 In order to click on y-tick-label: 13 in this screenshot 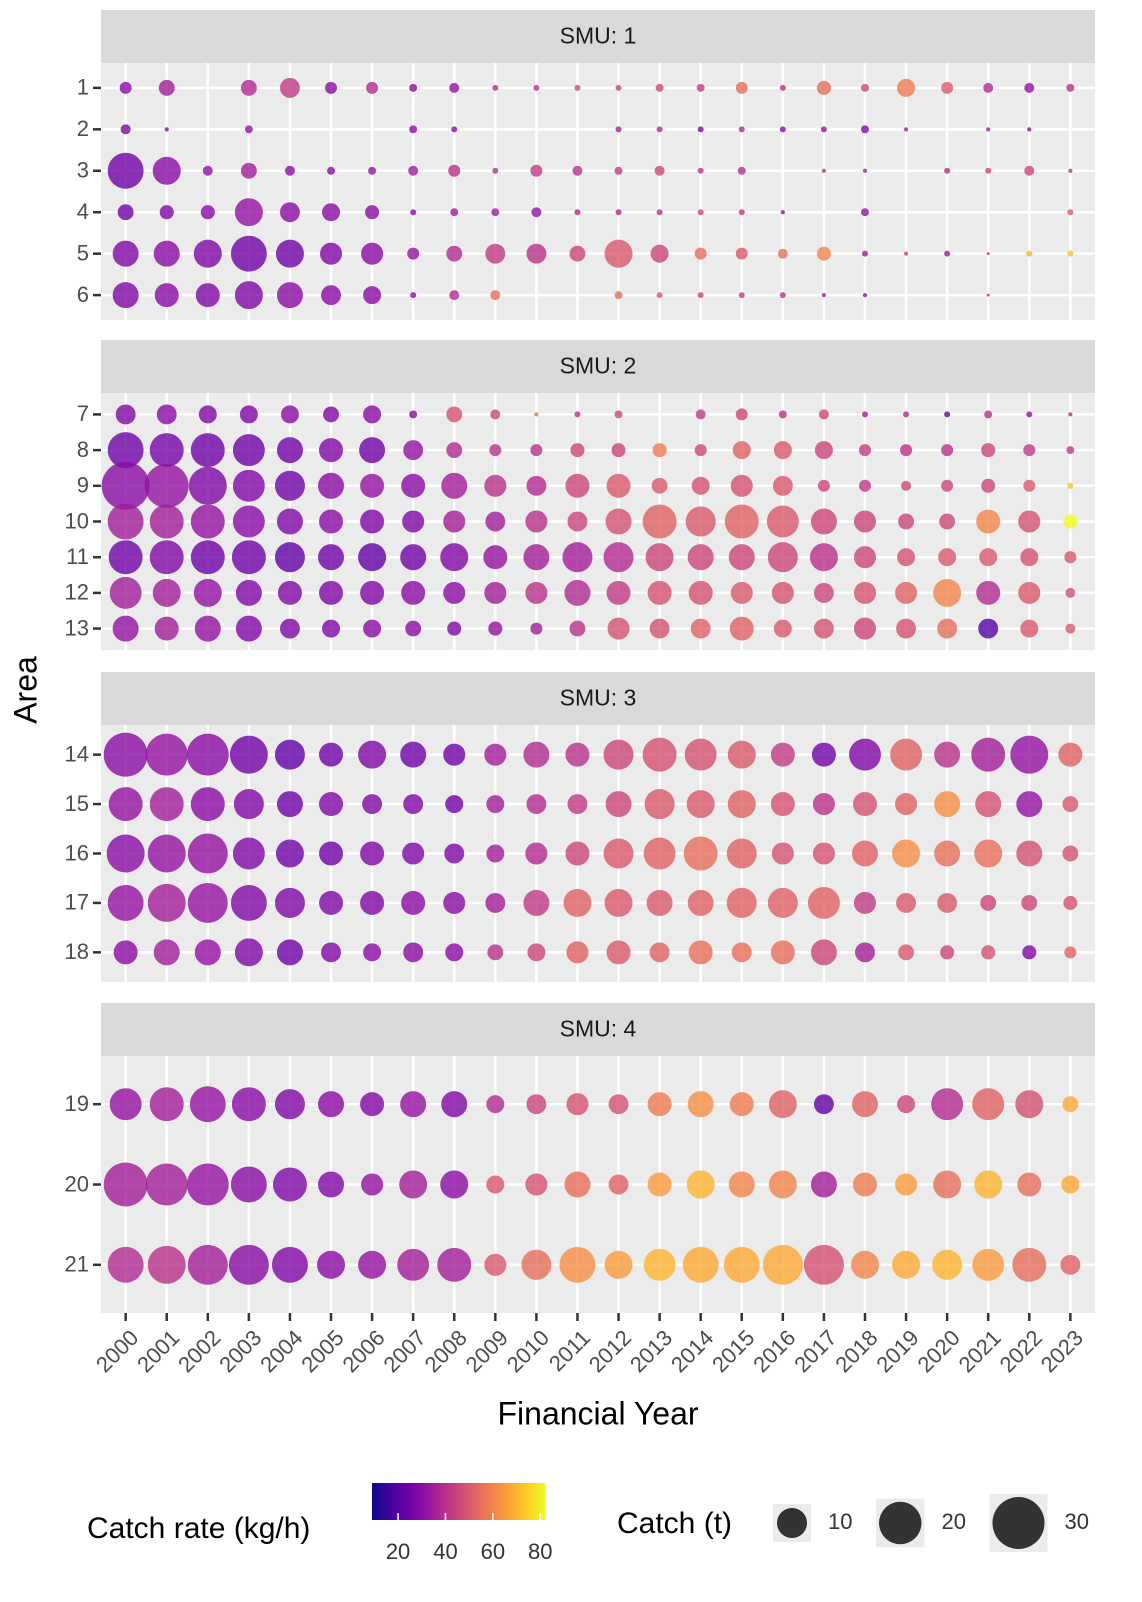, I will do `click(77, 627)`.